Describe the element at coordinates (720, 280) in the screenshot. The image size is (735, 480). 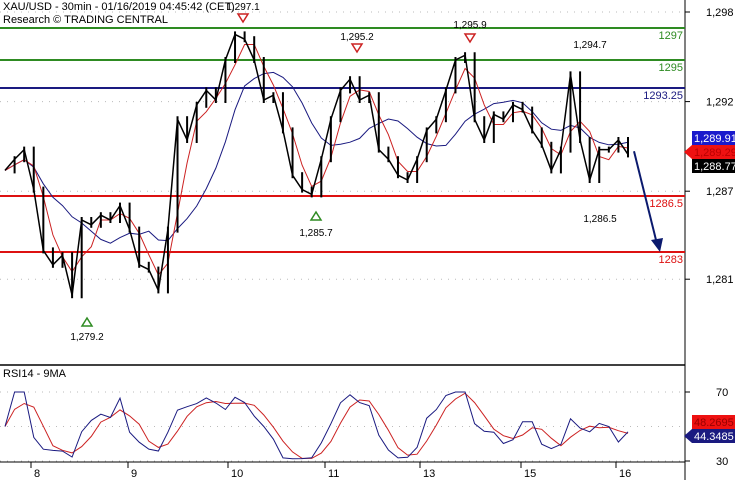
I see `y-tick-label: 1,281` at that location.